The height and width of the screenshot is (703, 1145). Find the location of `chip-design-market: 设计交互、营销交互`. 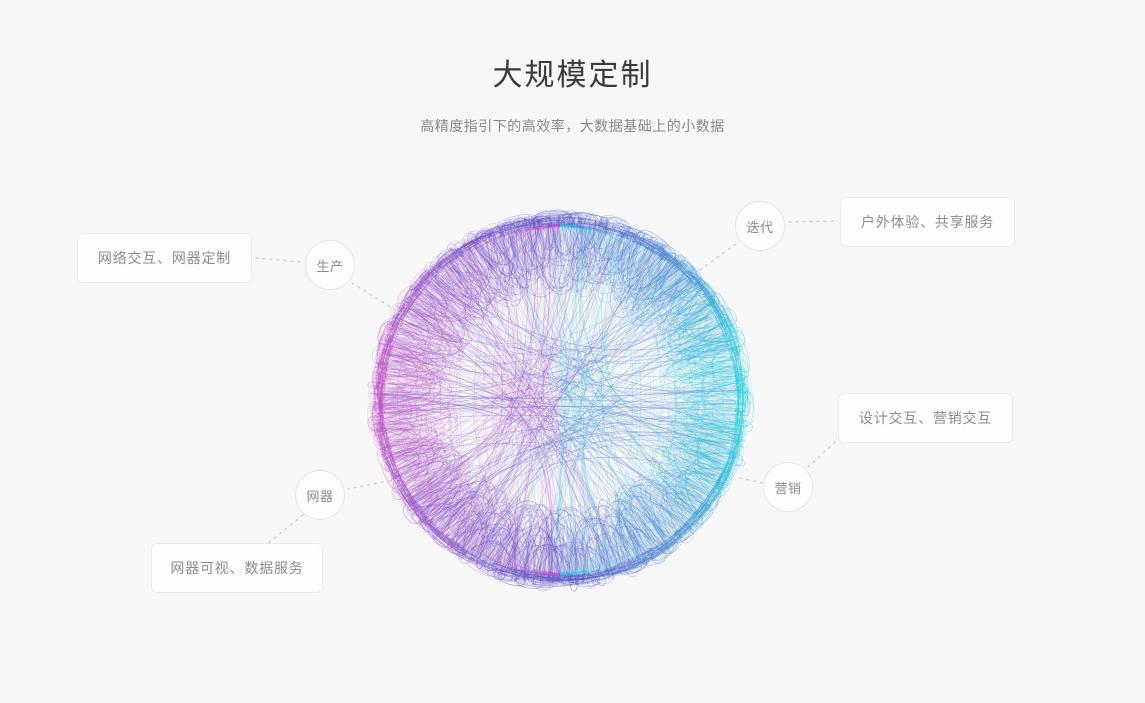

chip-design-market: 设计交互、营销交互 is located at coordinates (925, 418).